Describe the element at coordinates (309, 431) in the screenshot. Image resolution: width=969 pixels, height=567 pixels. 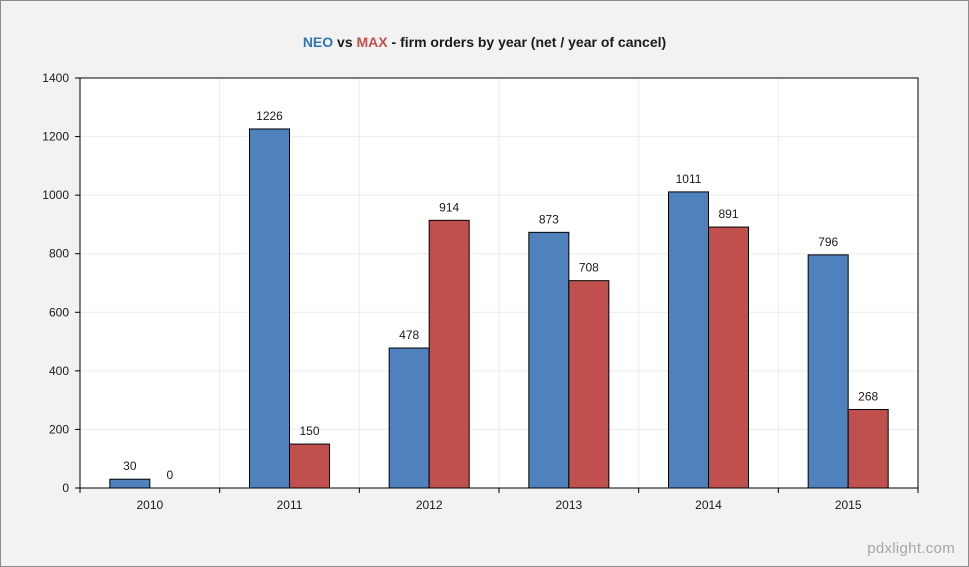
I see `data-label-max: 150` at that location.